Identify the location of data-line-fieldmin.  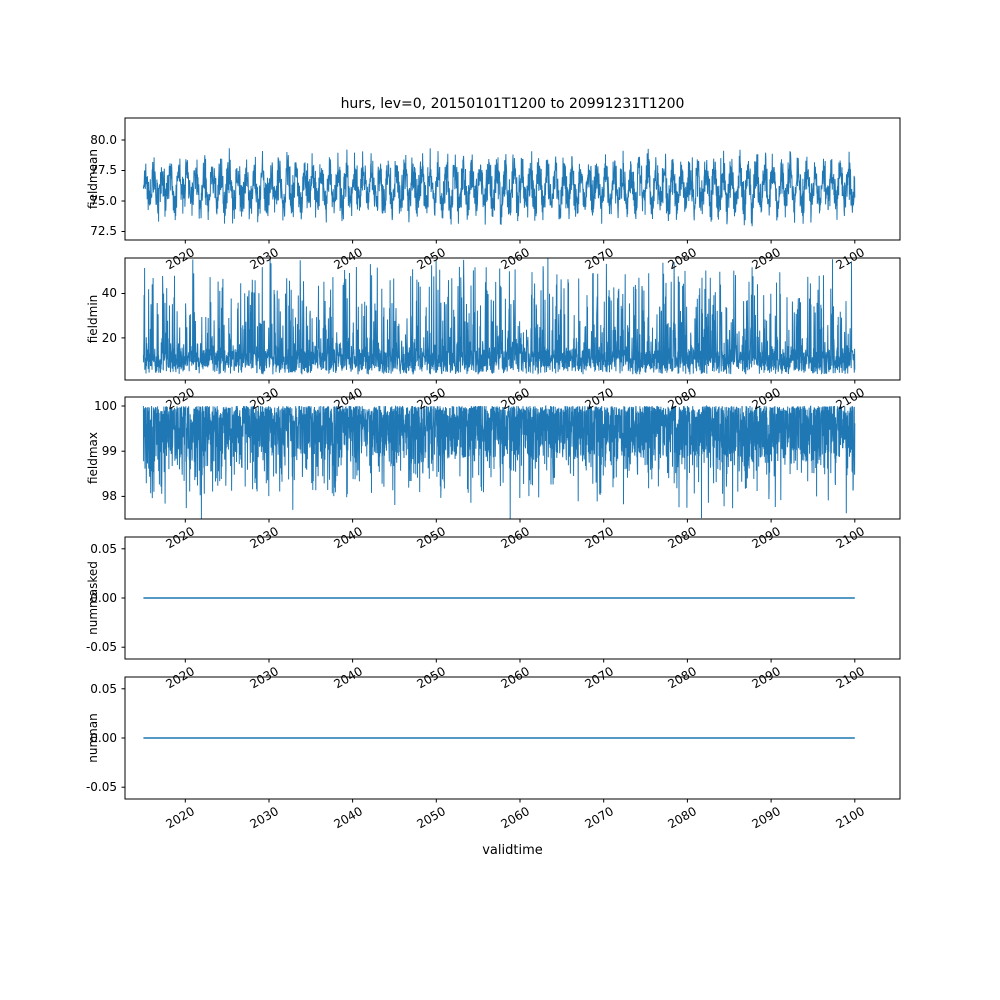
(499, 316).